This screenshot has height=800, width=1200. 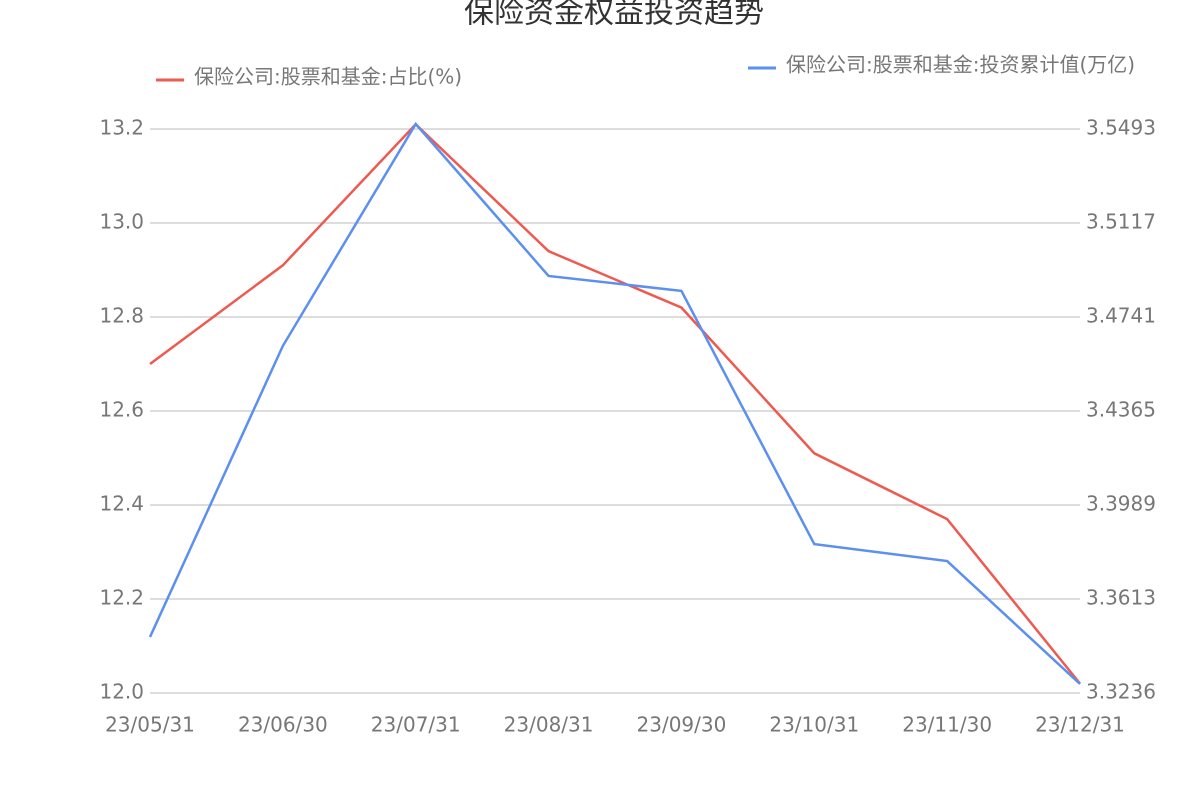 What do you see at coordinates (814, 725) in the screenshot?
I see `x-tick-label: 23/10/31` at bounding box center [814, 725].